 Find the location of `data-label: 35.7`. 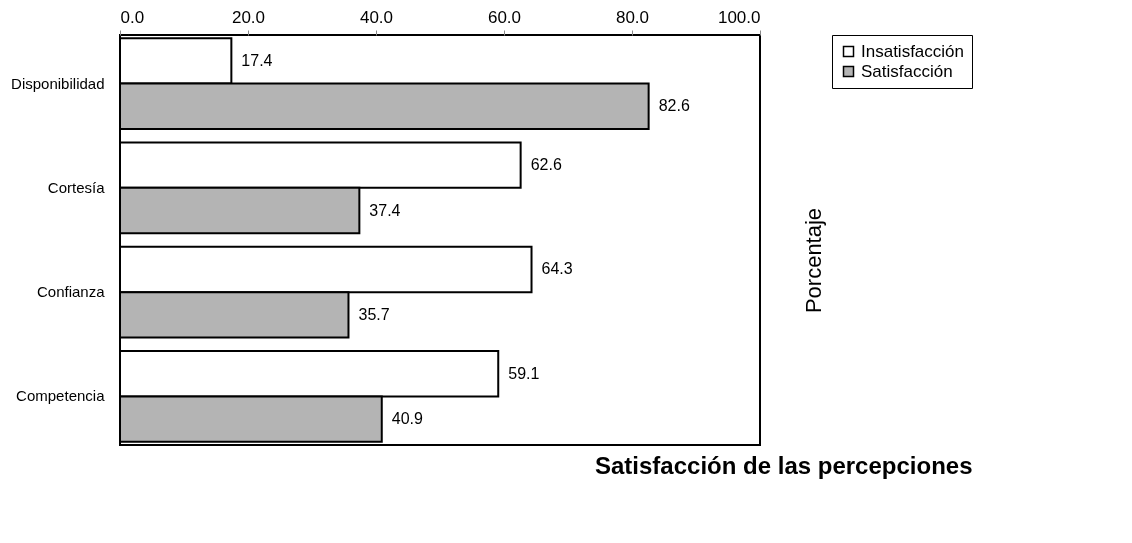

data-label: 35.7 is located at coordinates (374, 314).